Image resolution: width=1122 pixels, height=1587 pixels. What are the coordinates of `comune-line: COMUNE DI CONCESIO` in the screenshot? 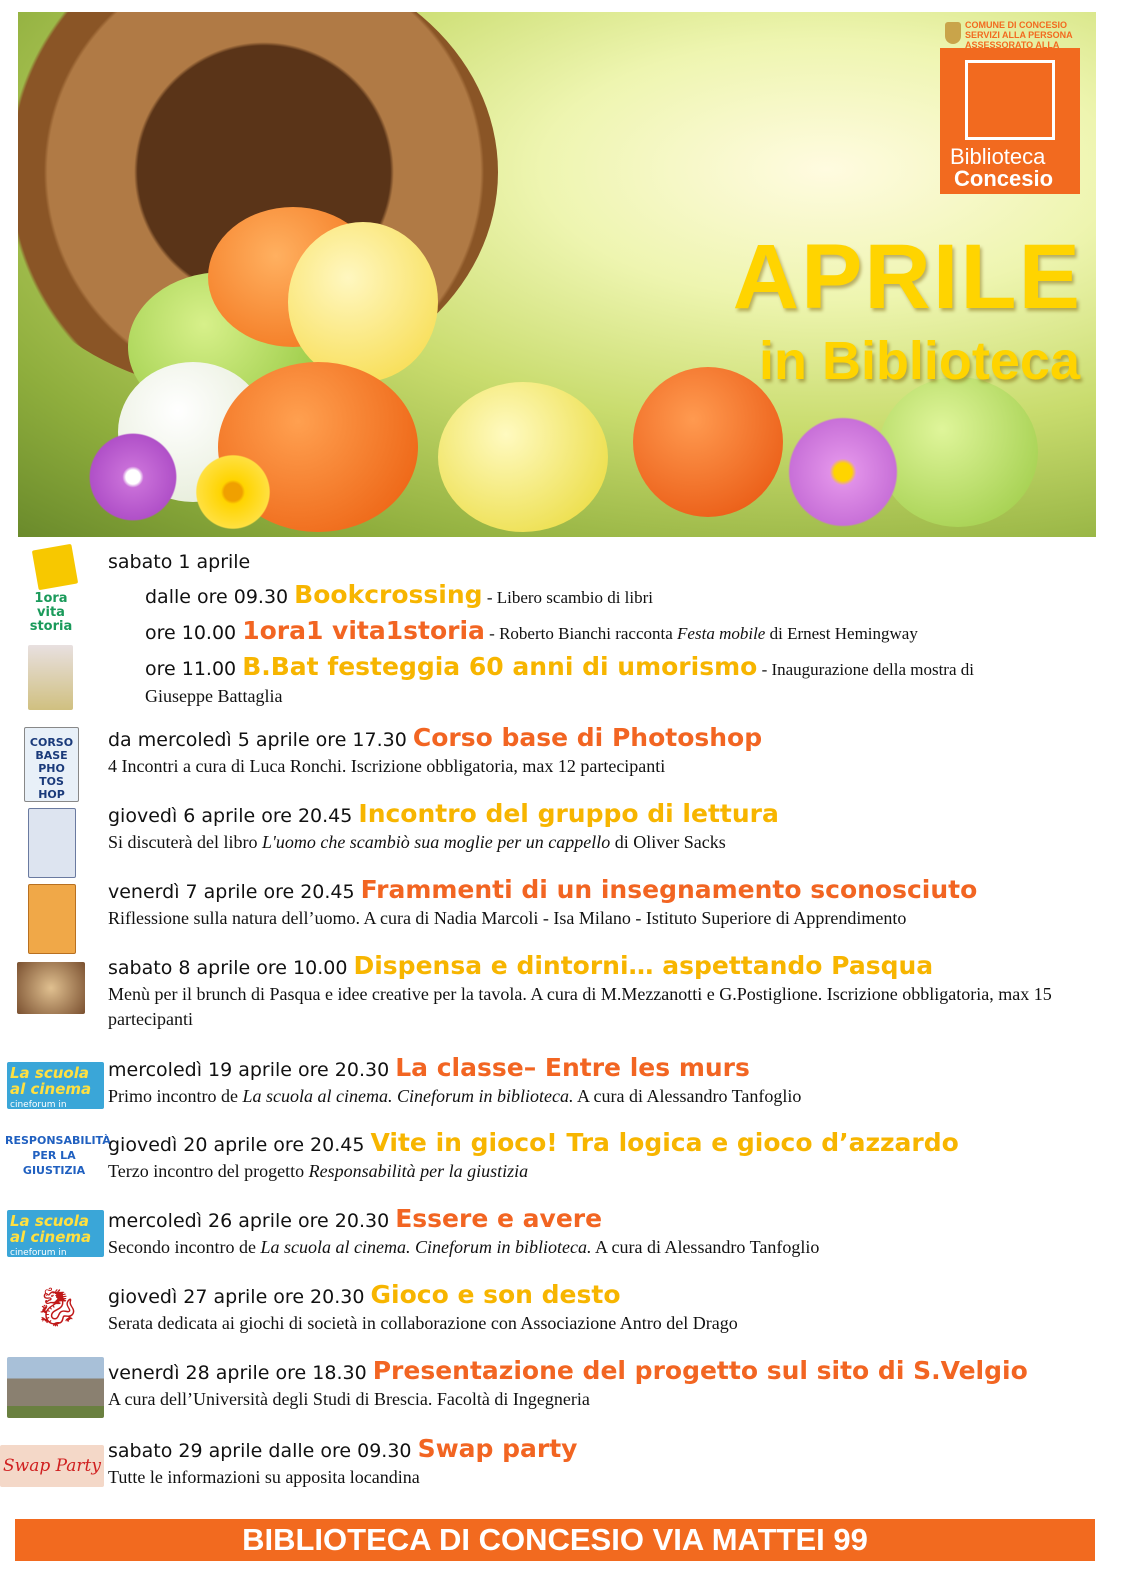 It's located at (1016, 25).